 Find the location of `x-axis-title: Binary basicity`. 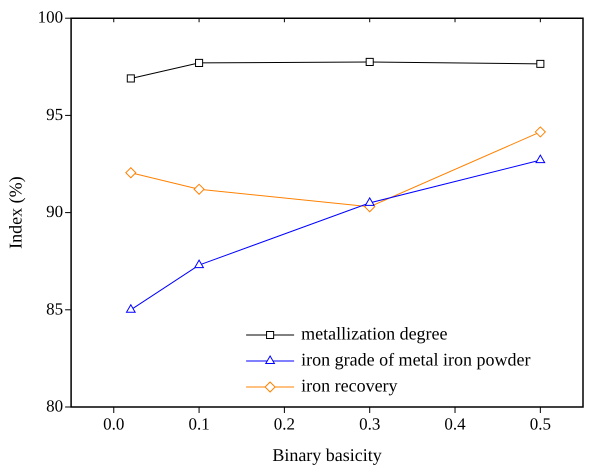

x-axis-title: Binary basicity is located at coordinates (327, 454).